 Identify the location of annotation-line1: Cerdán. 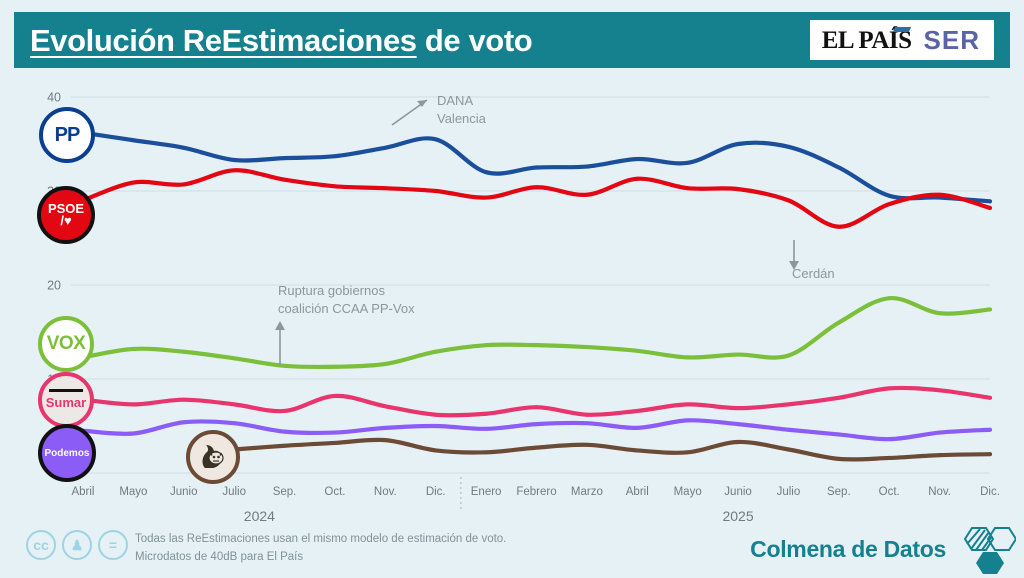
(813, 273).